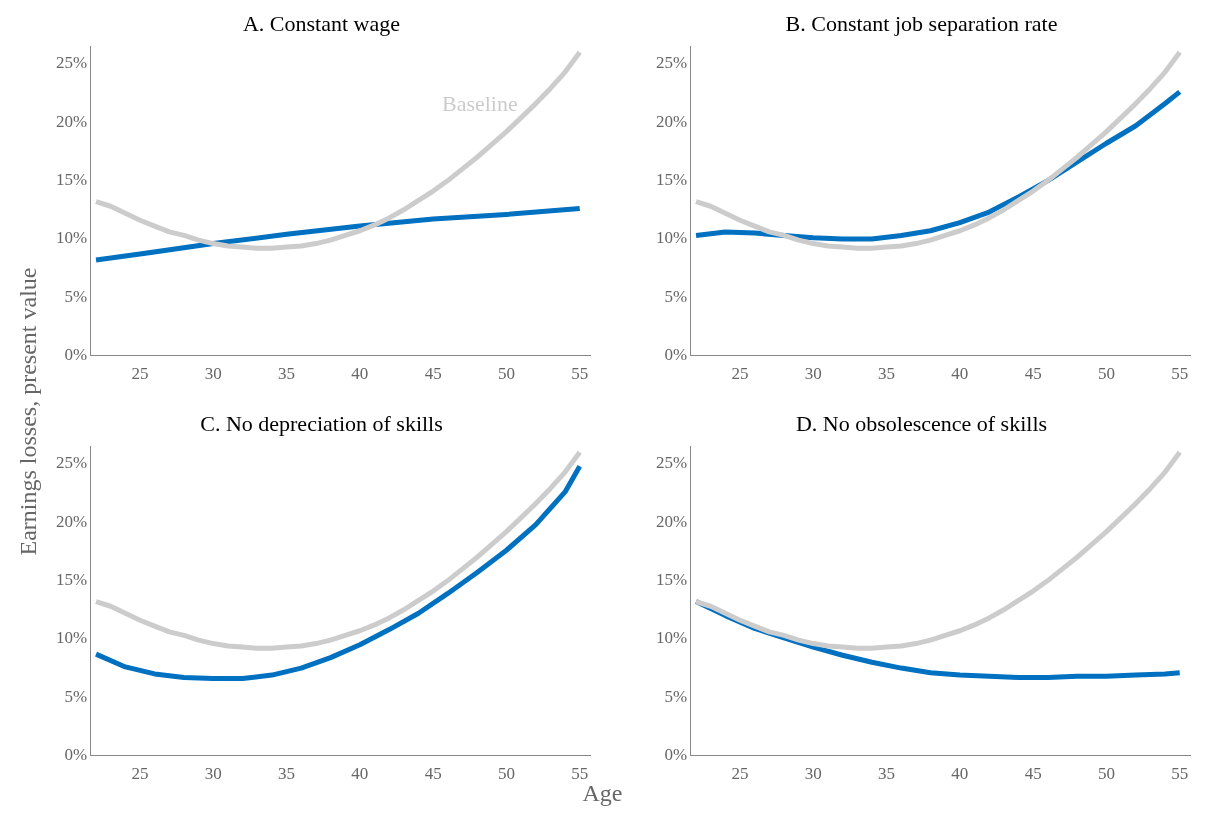 This screenshot has width=1205, height=814. What do you see at coordinates (321, 23) in the screenshot?
I see `chart-title: A. Constant wage` at bounding box center [321, 23].